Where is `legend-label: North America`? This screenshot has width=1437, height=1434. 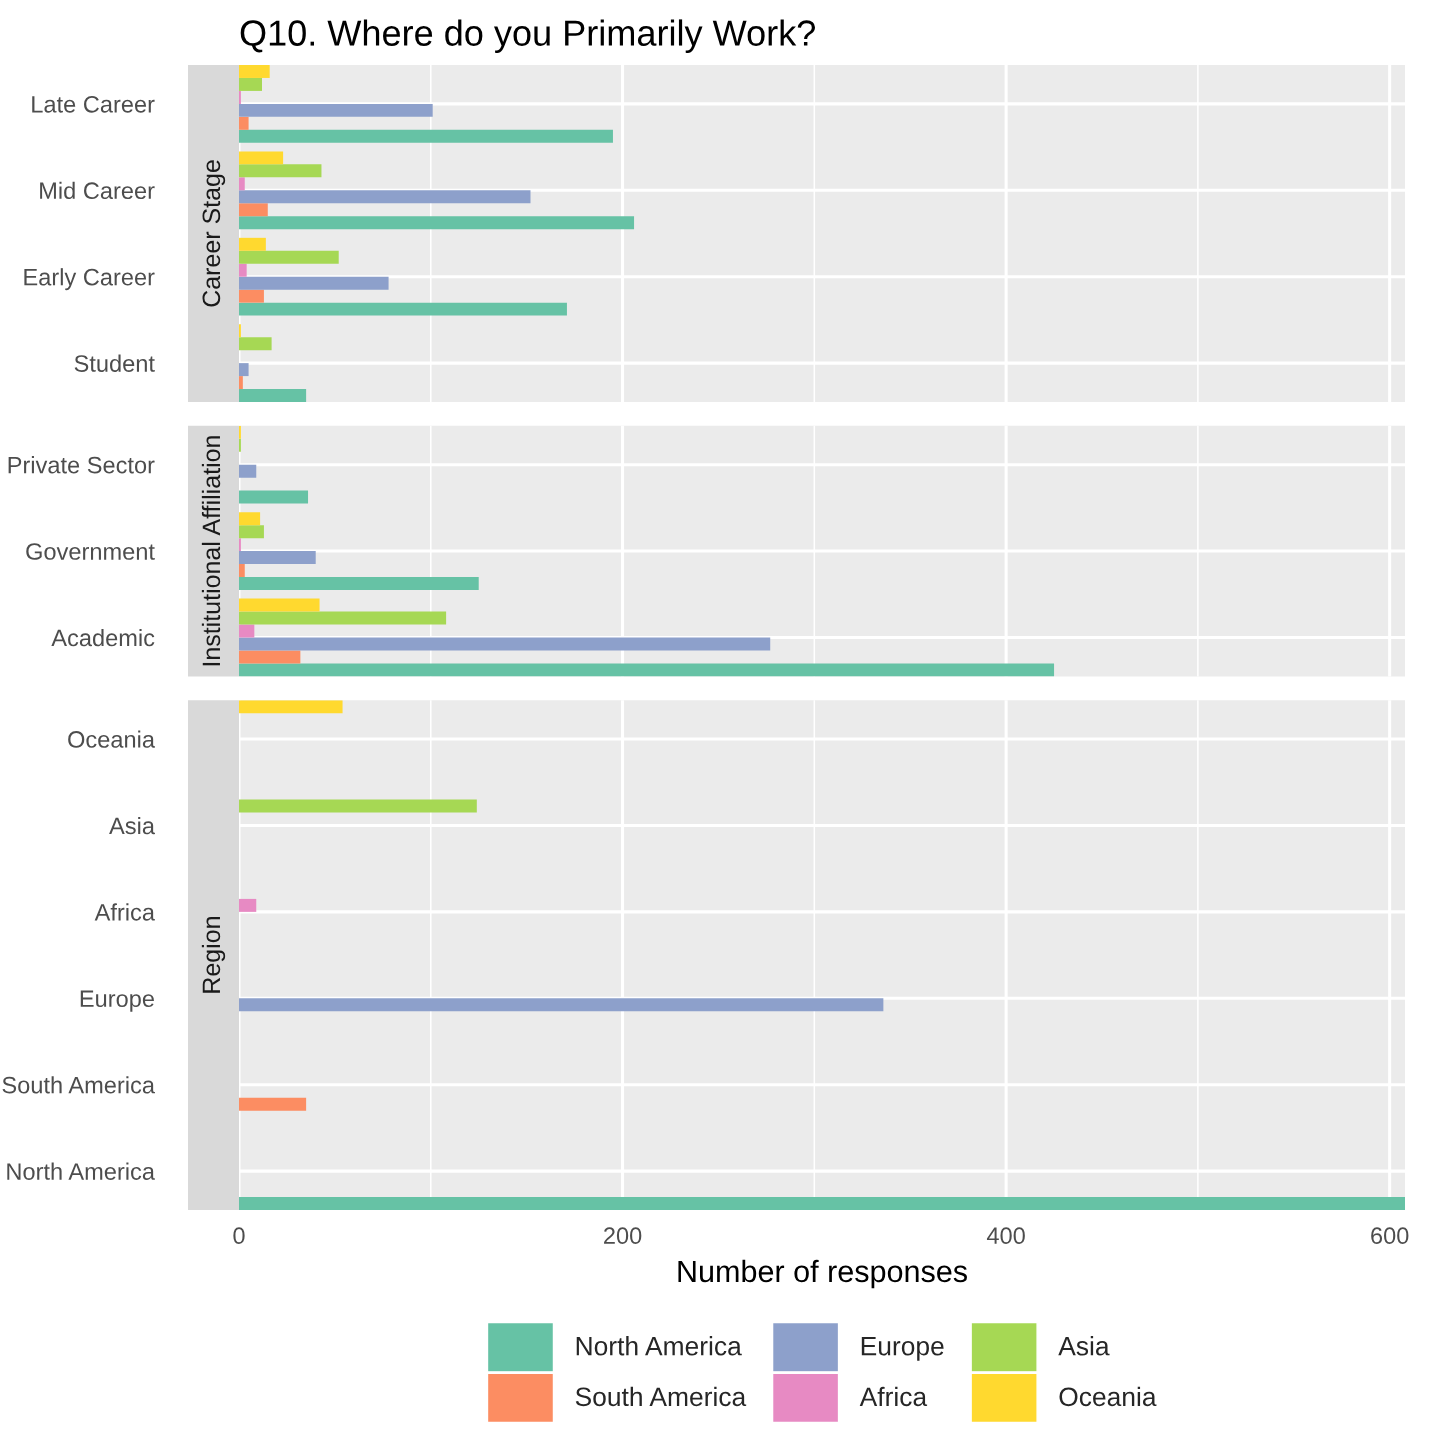 legend-label: North America is located at coordinates (659, 1346).